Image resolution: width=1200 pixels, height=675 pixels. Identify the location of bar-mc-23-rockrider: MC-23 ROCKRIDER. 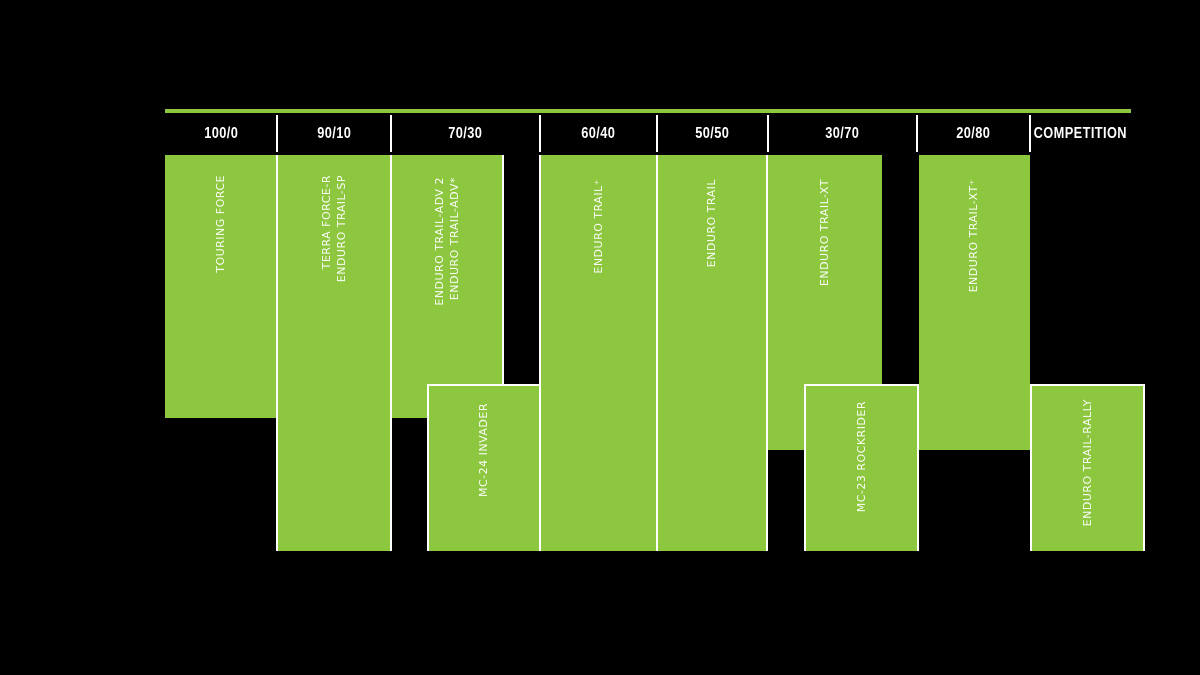
(861, 468).